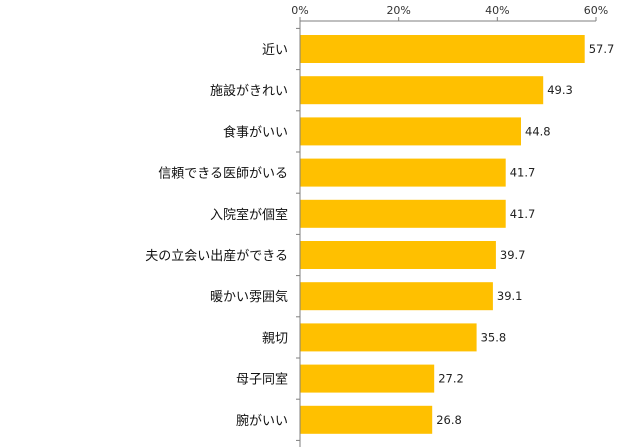 The height and width of the screenshot is (447, 625). I want to click on category-label: 入院室が個室, so click(249, 215).